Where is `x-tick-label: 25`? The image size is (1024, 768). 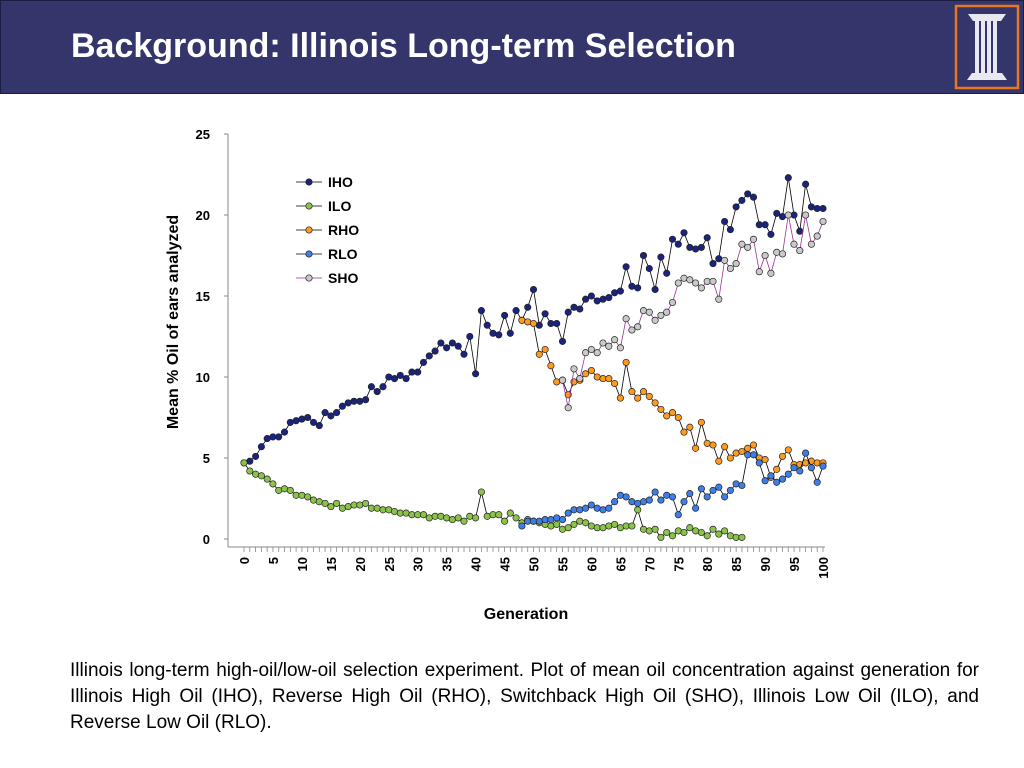 x-tick-label: 25 is located at coordinates (389, 564).